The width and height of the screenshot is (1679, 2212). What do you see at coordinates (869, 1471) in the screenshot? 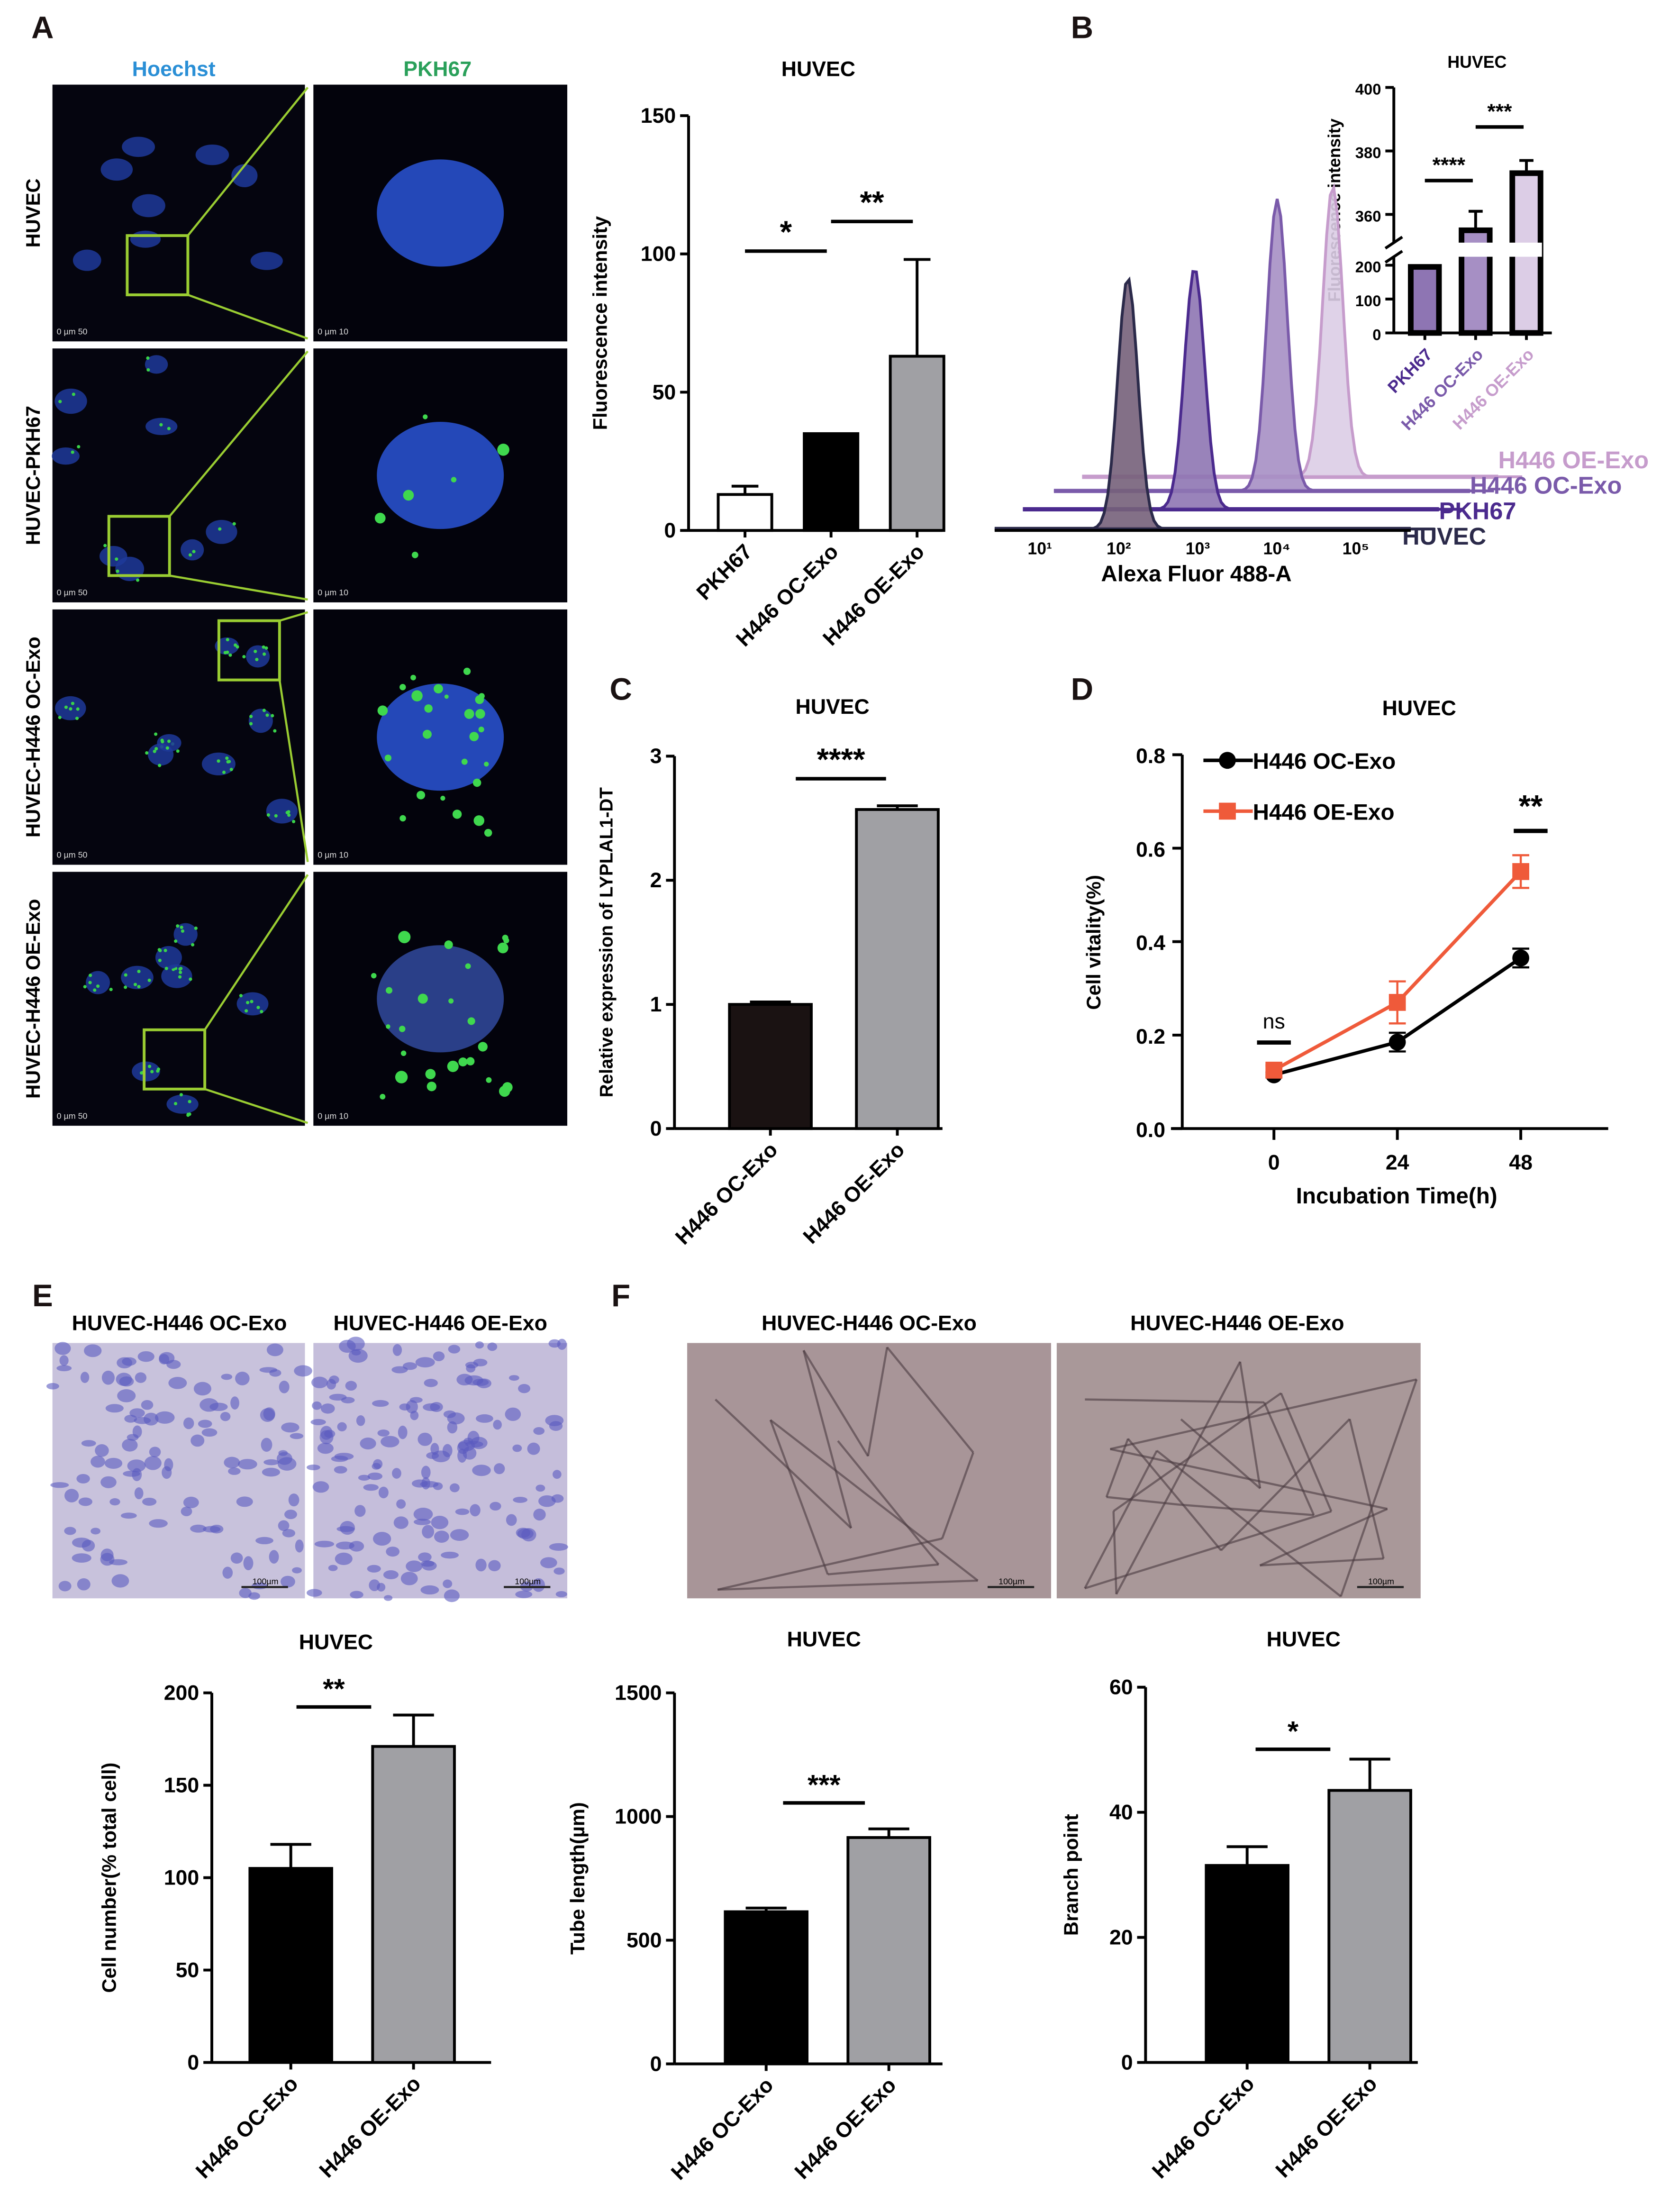
I see `micrograph-image` at bounding box center [869, 1471].